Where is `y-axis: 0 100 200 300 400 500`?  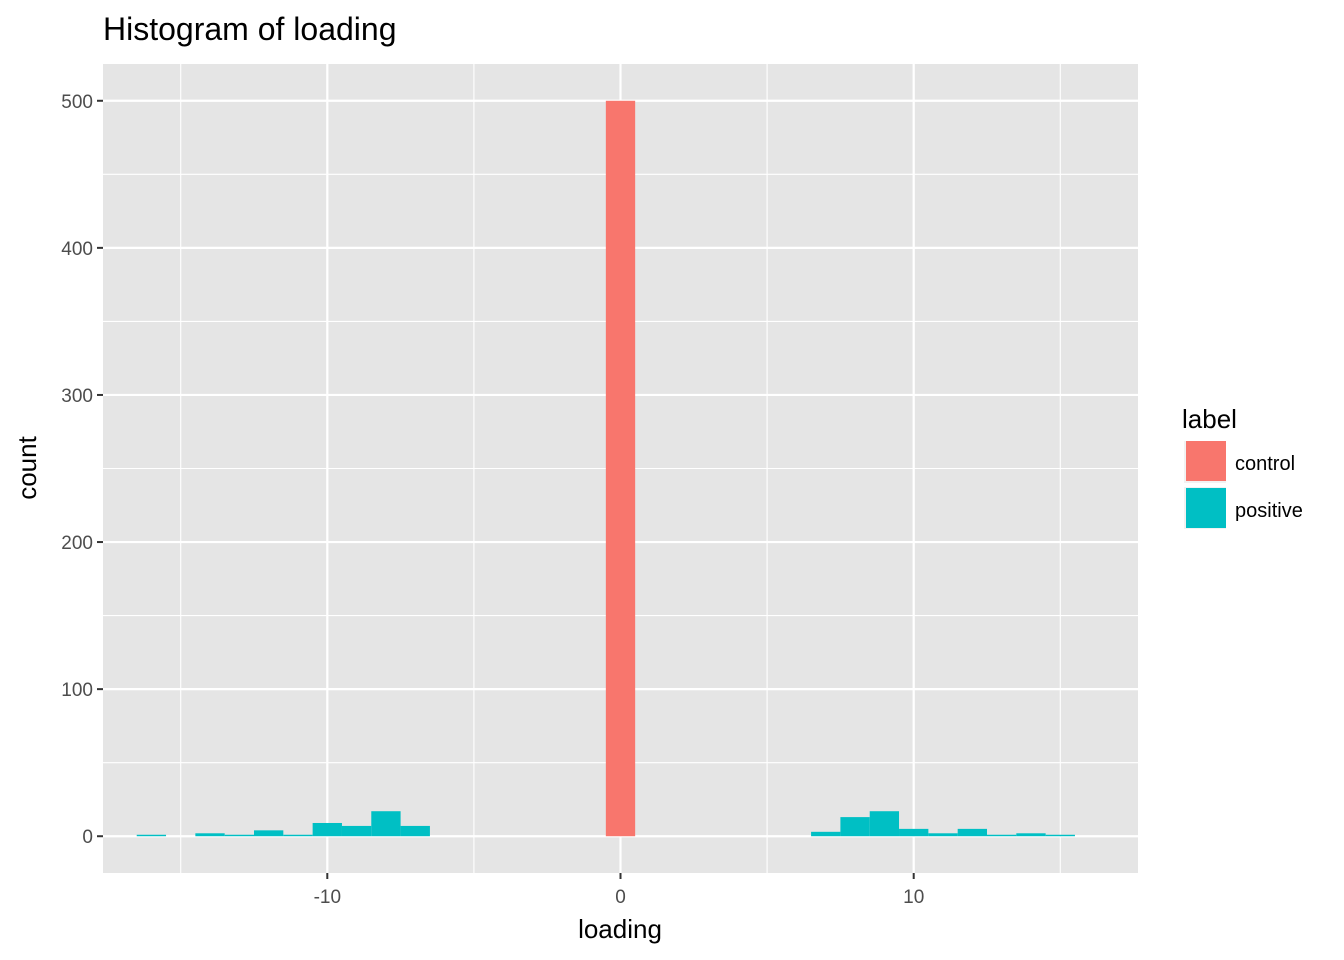
y-axis: 0 100 200 300 400 500 is located at coordinates (82, 470).